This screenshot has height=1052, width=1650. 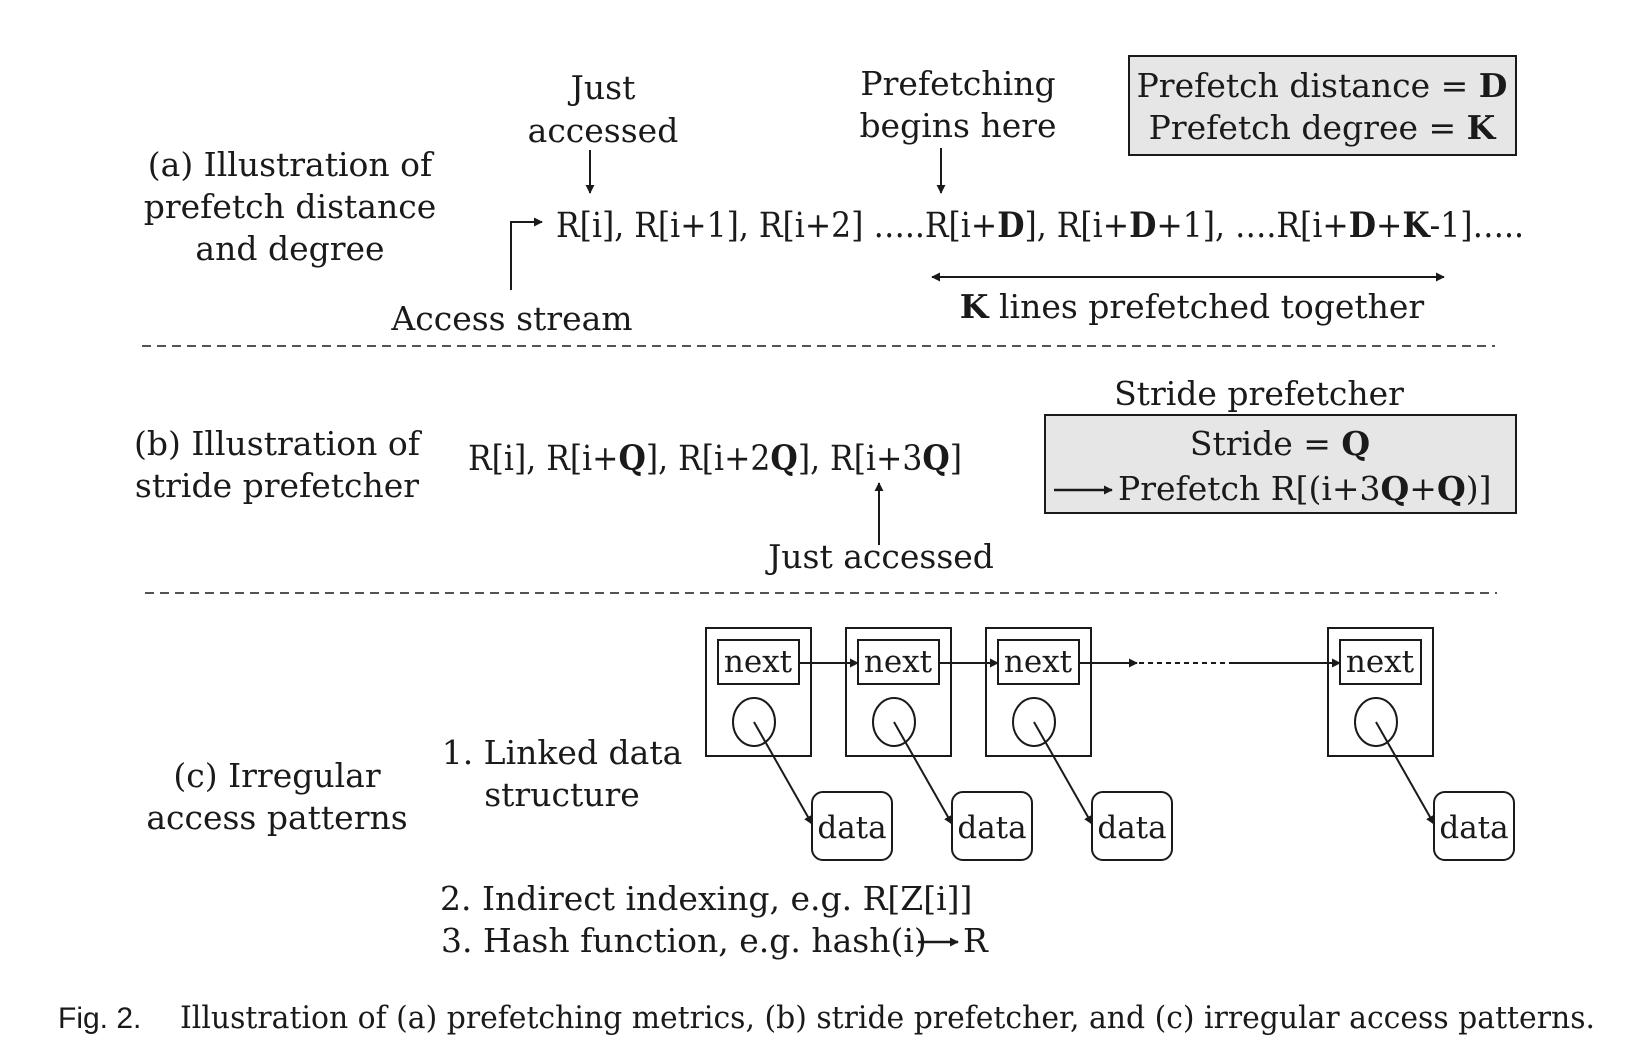 What do you see at coordinates (1010, 225) in the screenshot?
I see `sequence-a-part-1: D` at bounding box center [1010, 225].